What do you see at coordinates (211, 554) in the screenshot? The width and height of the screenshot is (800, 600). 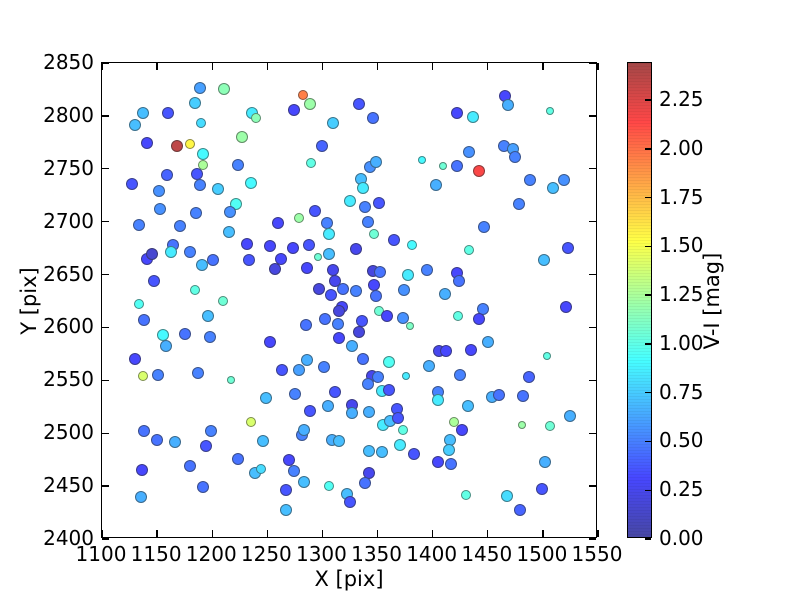 I see `x-tick-label: 1200` at bounding box center [211, 554].